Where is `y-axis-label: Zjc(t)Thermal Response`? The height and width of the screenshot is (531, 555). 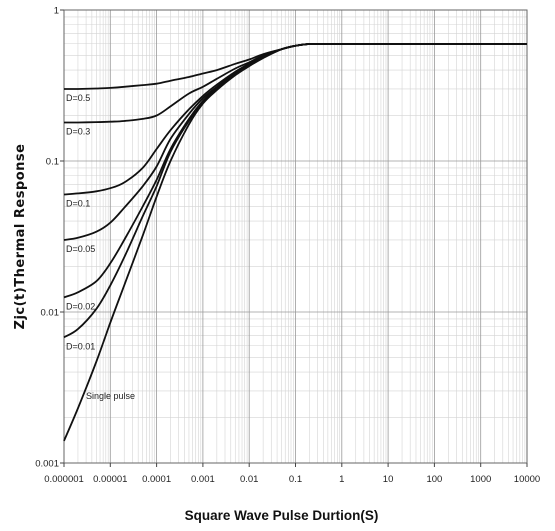 y-axis-label: Zjc(t)Thermal Response is located at coordinates (20, 237).